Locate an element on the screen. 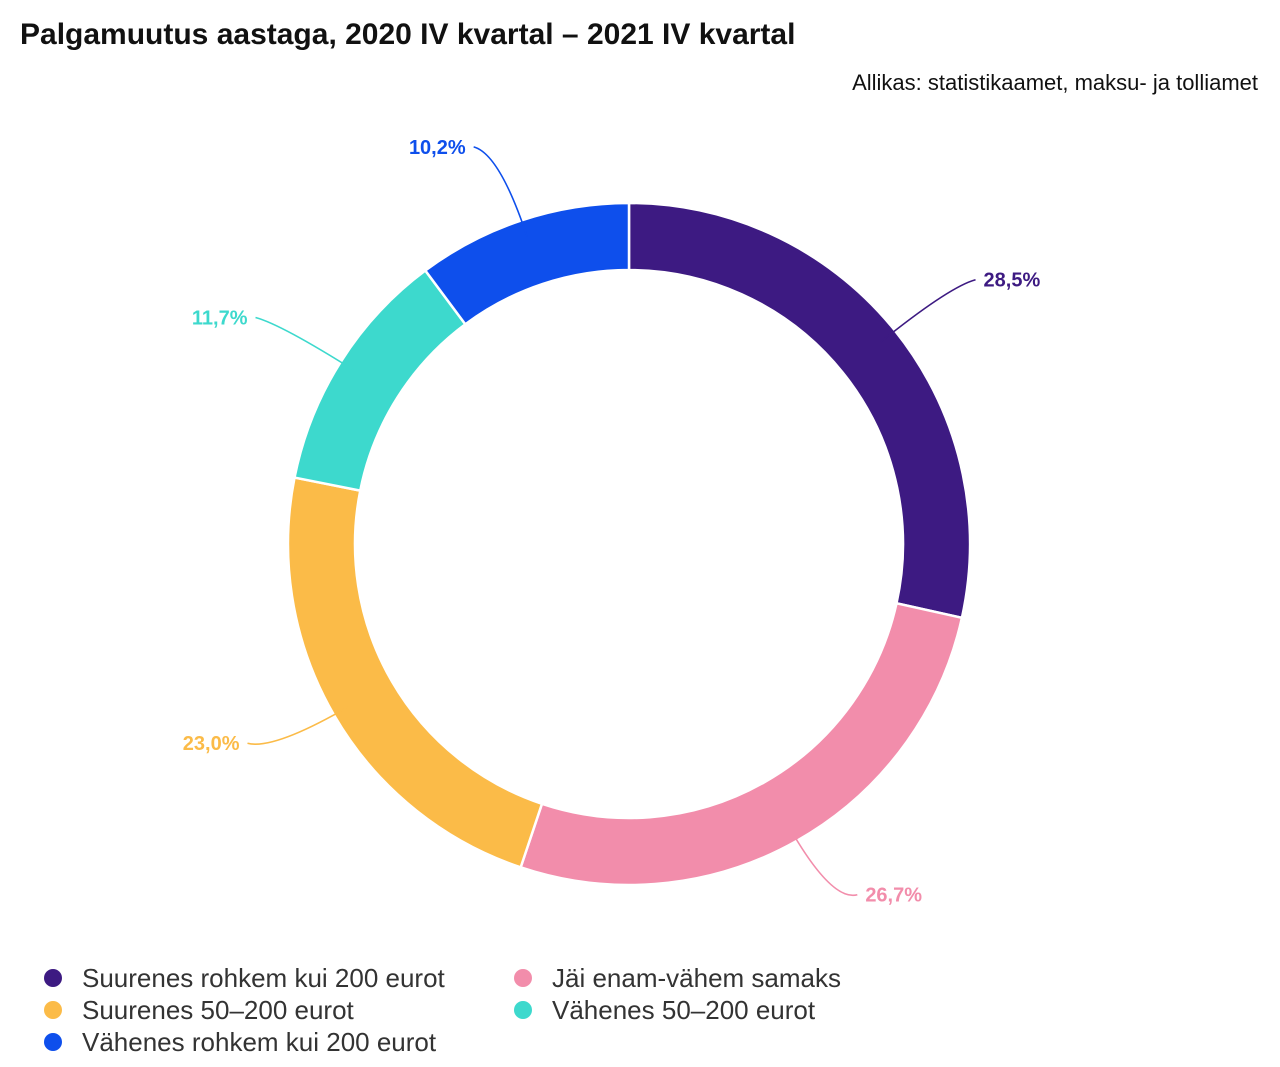  legend-item-vahenes-50-200-eurot: Vähenes 50–200 eurot is located at coordinates (714, 1010).